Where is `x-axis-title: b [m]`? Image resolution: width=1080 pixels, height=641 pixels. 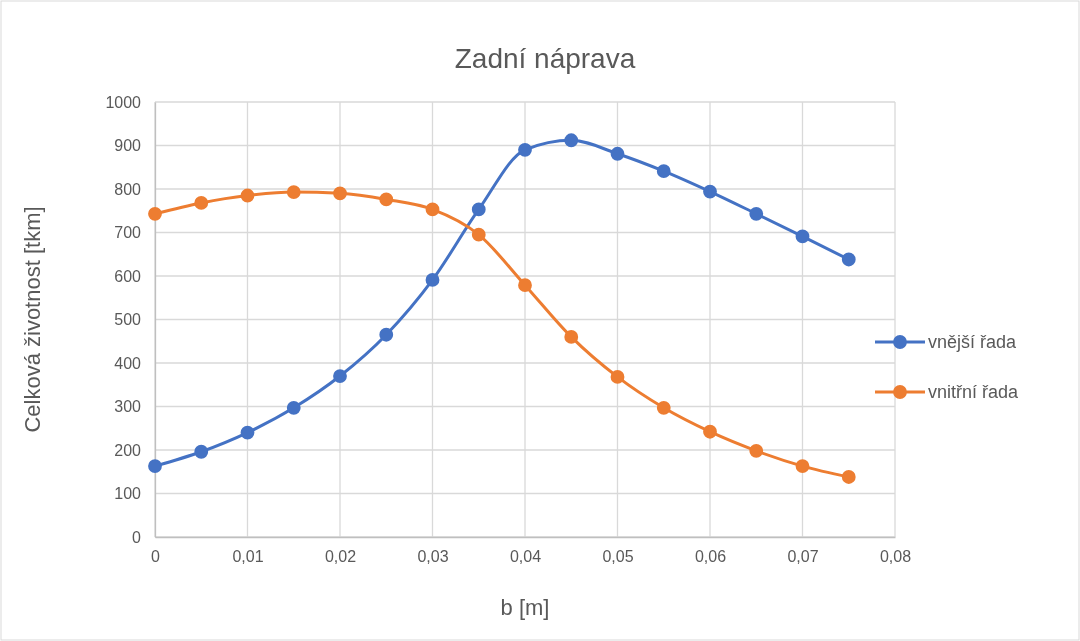
x-axis-title: b [m] is located at coordinates (525, 607).